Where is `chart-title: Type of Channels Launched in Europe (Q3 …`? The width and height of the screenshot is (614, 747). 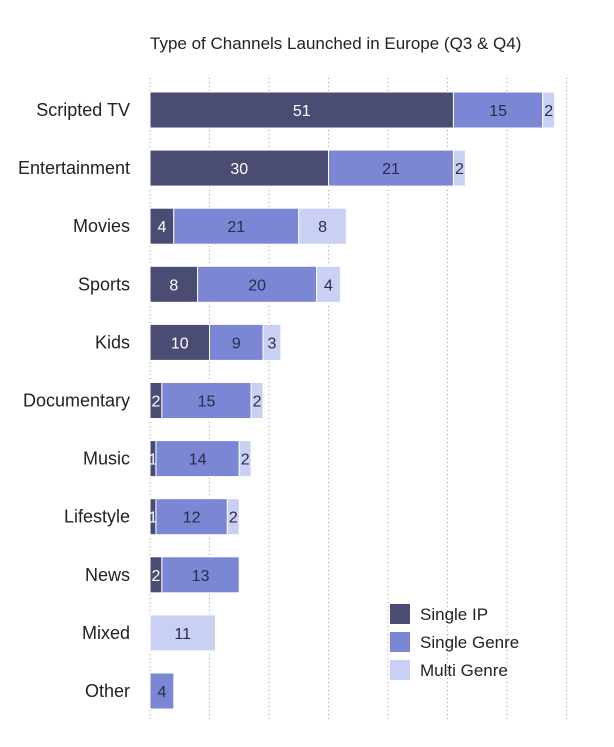
chart-title: Type of Channels Launched in Europe (Q3 … is located at coordinates (336, 43).